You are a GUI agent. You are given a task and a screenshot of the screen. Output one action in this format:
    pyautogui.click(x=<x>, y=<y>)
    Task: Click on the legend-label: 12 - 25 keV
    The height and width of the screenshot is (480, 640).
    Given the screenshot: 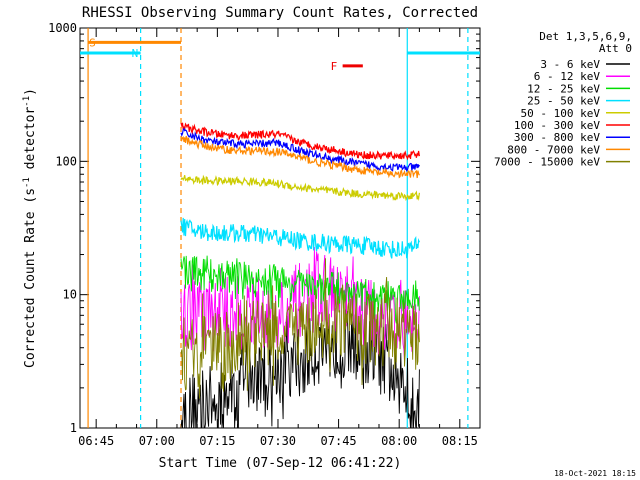 What is the action you would take?
    pyautogui.click(x=563, y=88)
    